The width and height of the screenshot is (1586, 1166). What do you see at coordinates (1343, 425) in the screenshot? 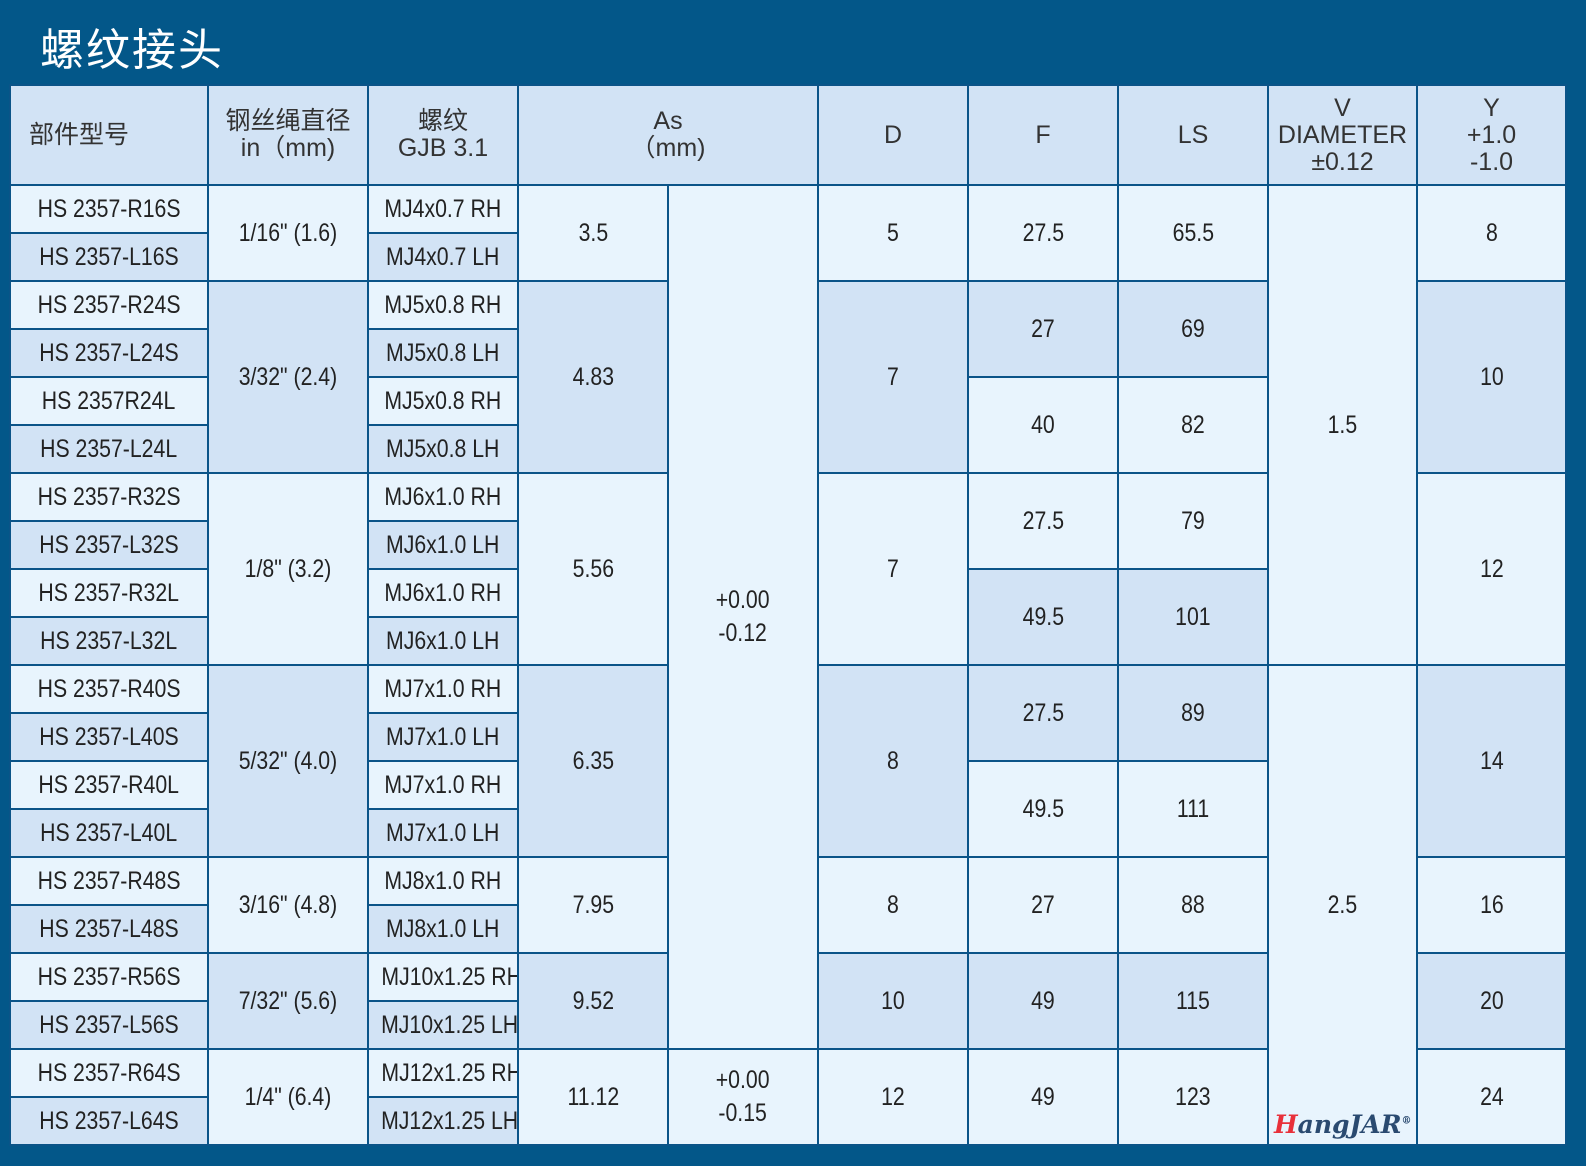
I see `v-diameter-cell: 1.5` at bounding box center [1343, 425].